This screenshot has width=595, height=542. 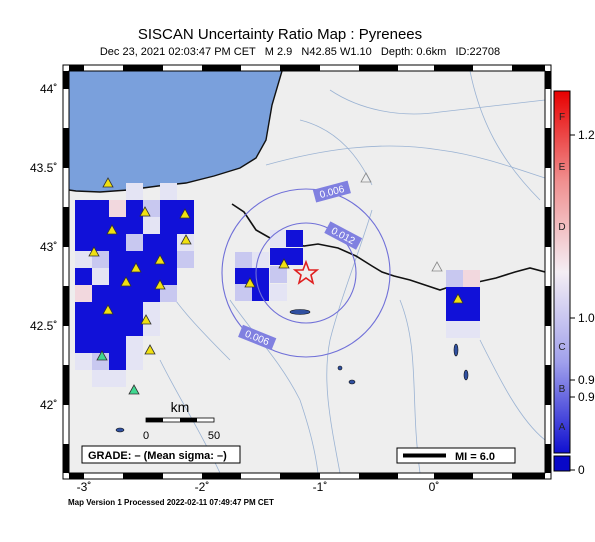 I want to click on scale-bar: km 0 50, so click(x=181, y=420).